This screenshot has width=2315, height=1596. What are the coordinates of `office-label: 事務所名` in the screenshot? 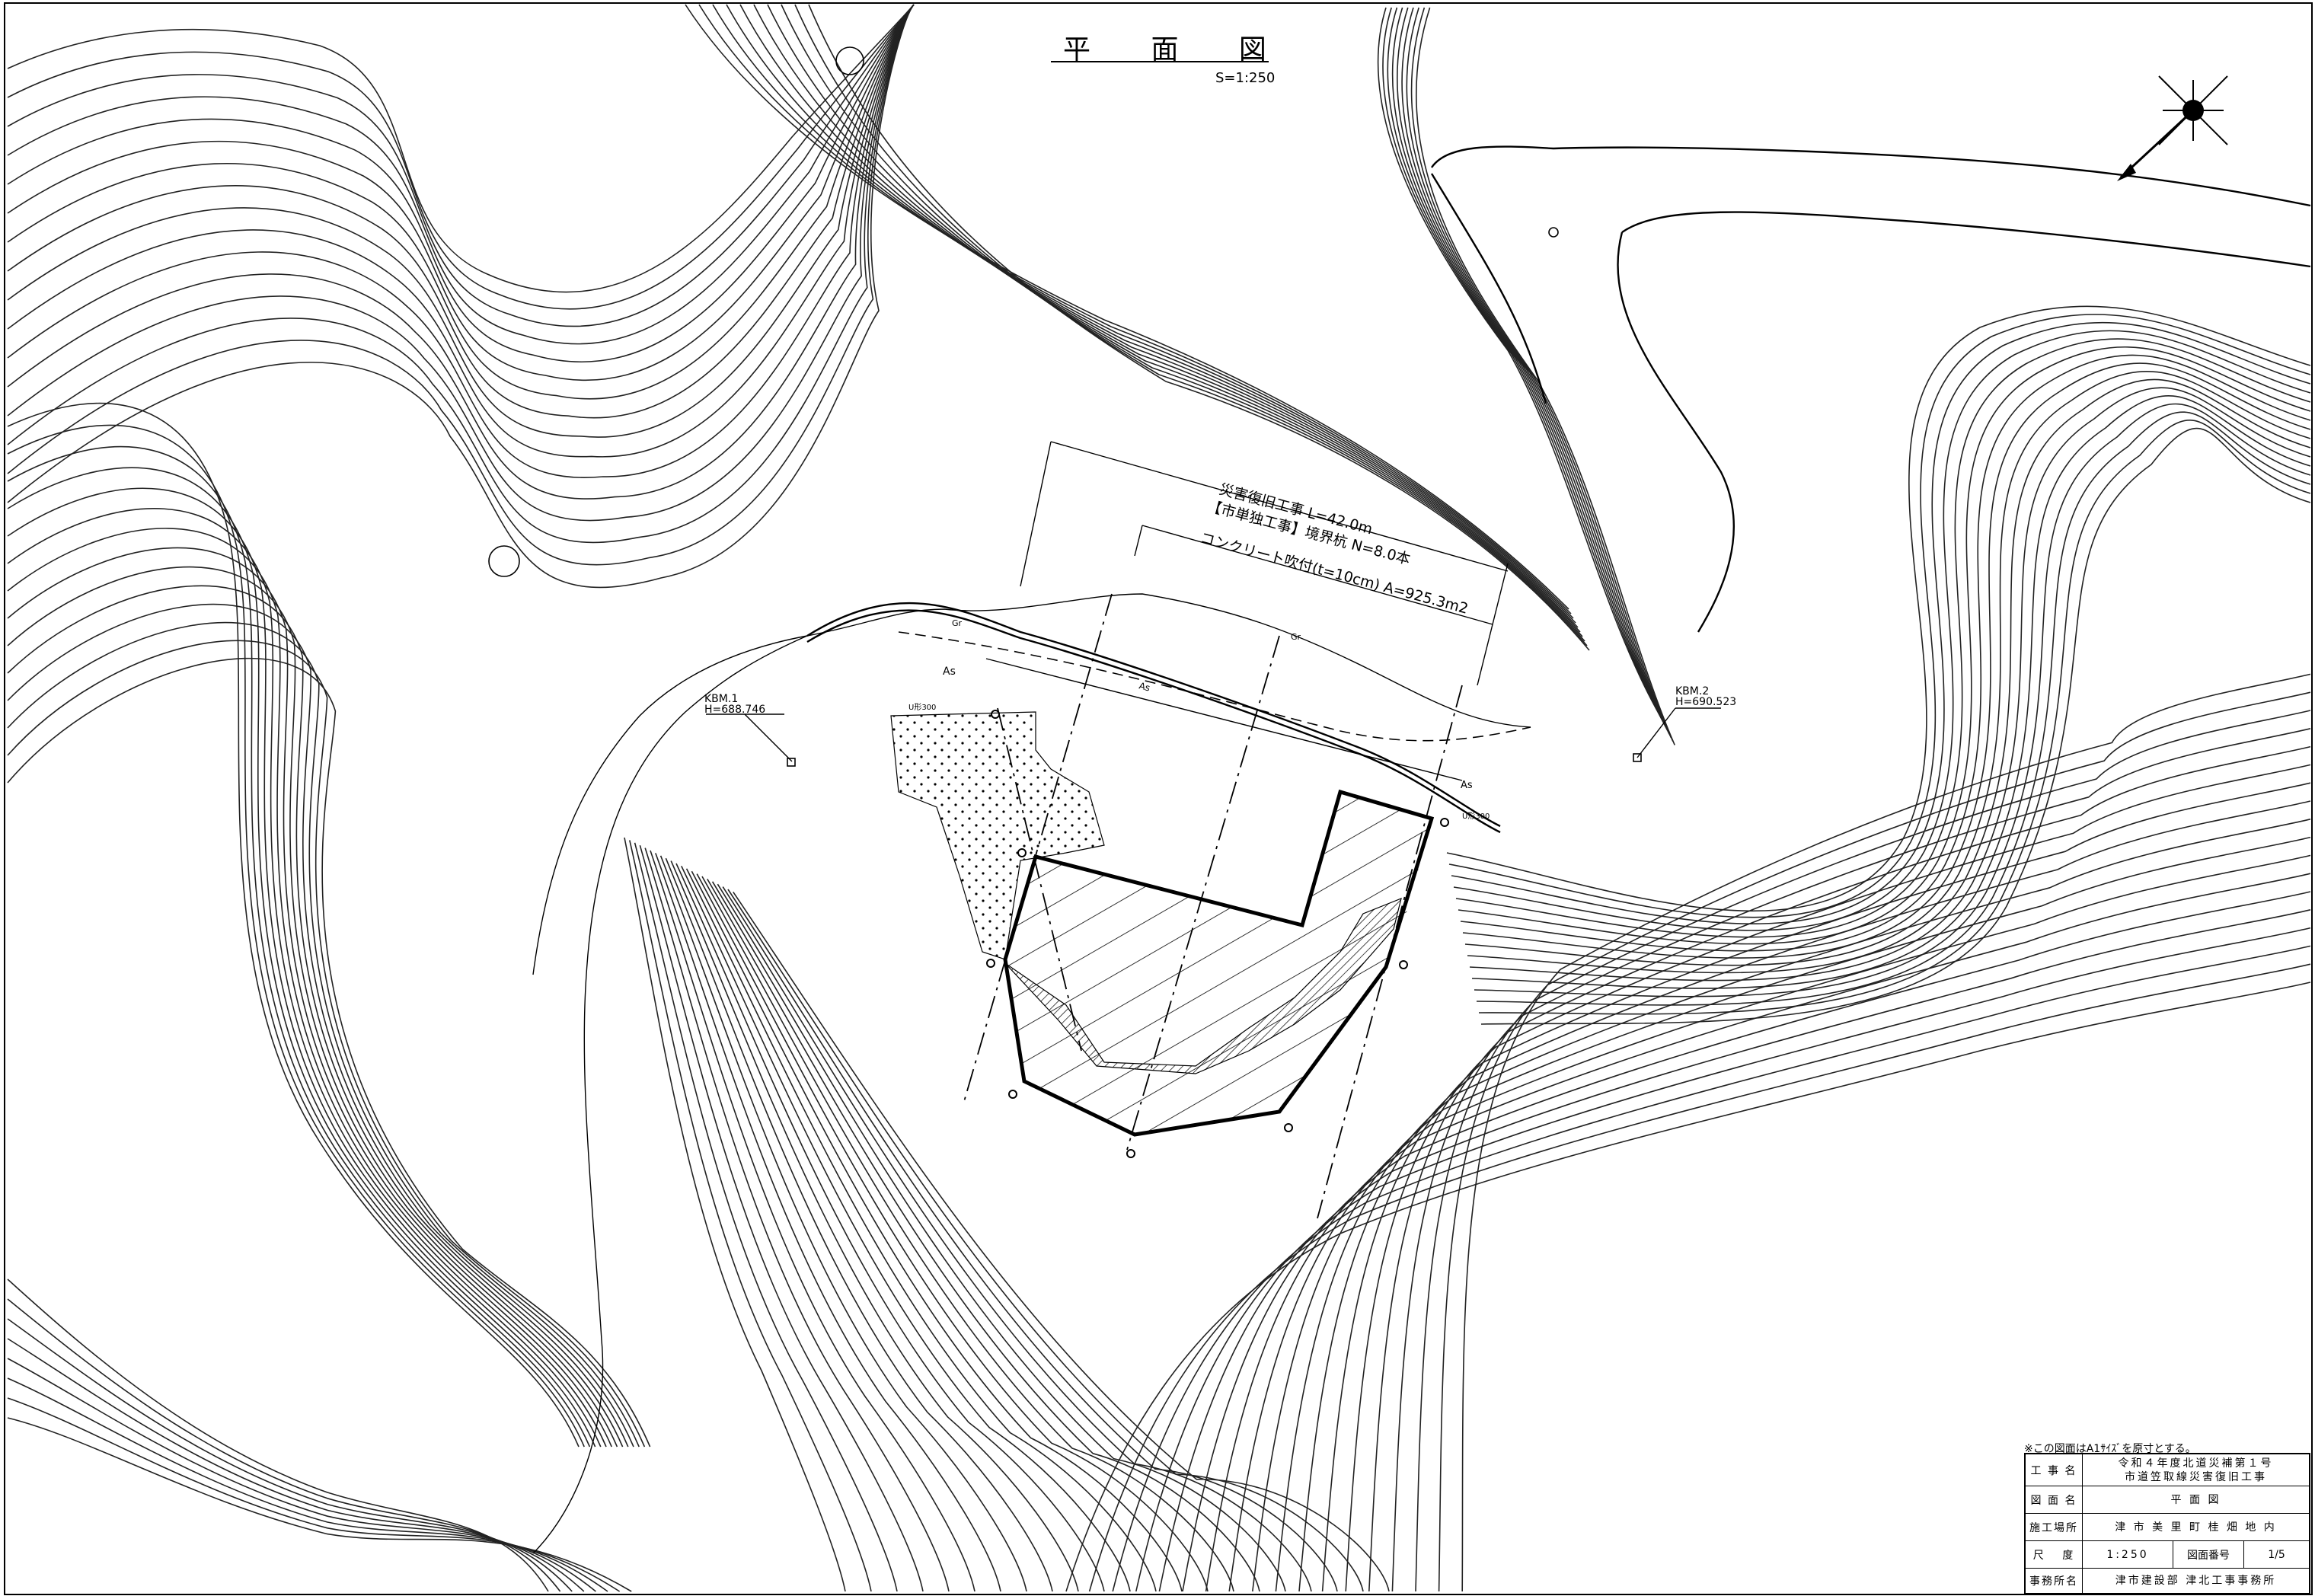 It's located at (2054, 1581).